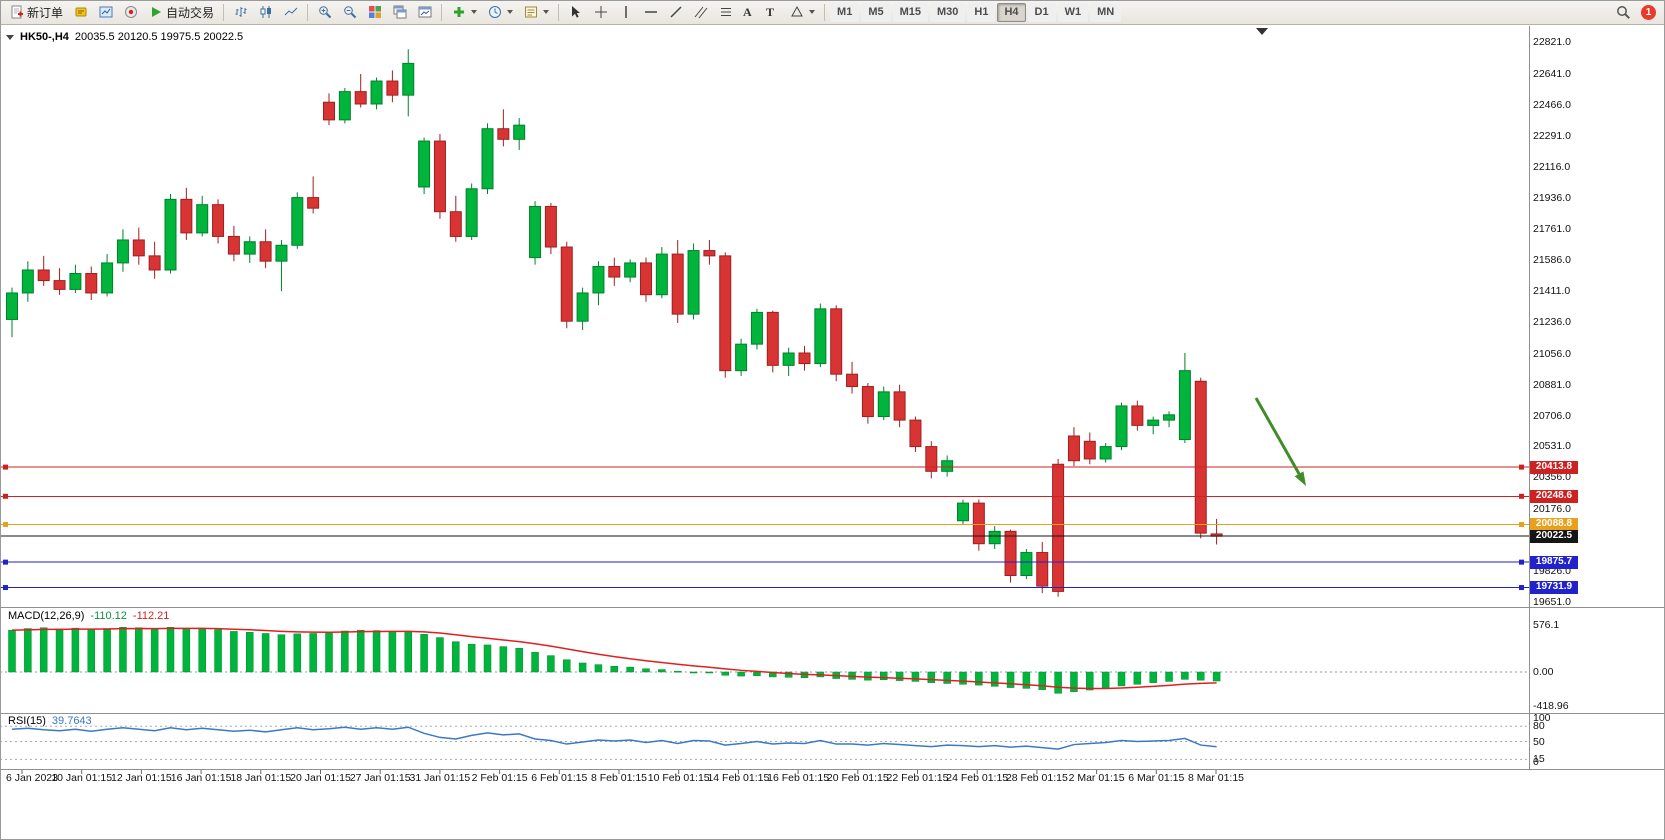 This screenshot has height=840, width=1665. I want to click on price-line-badge: 19731.9, so click(1554, 588).